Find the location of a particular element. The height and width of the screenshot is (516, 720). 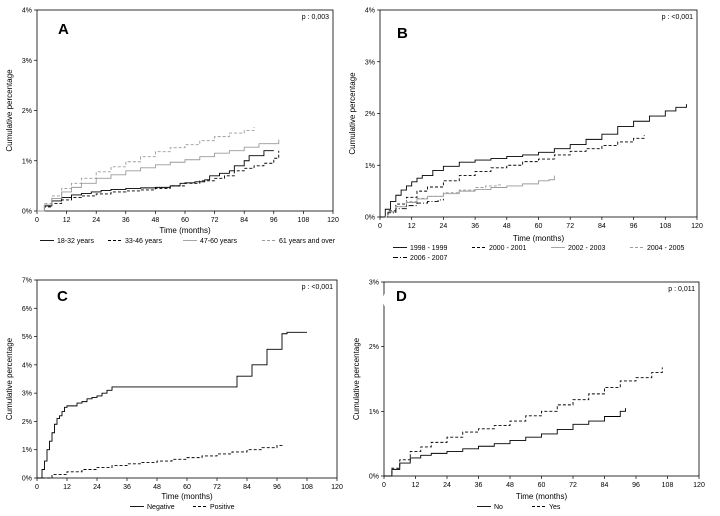

p-value: p : 0,003 is located at coordinates (315, 17).